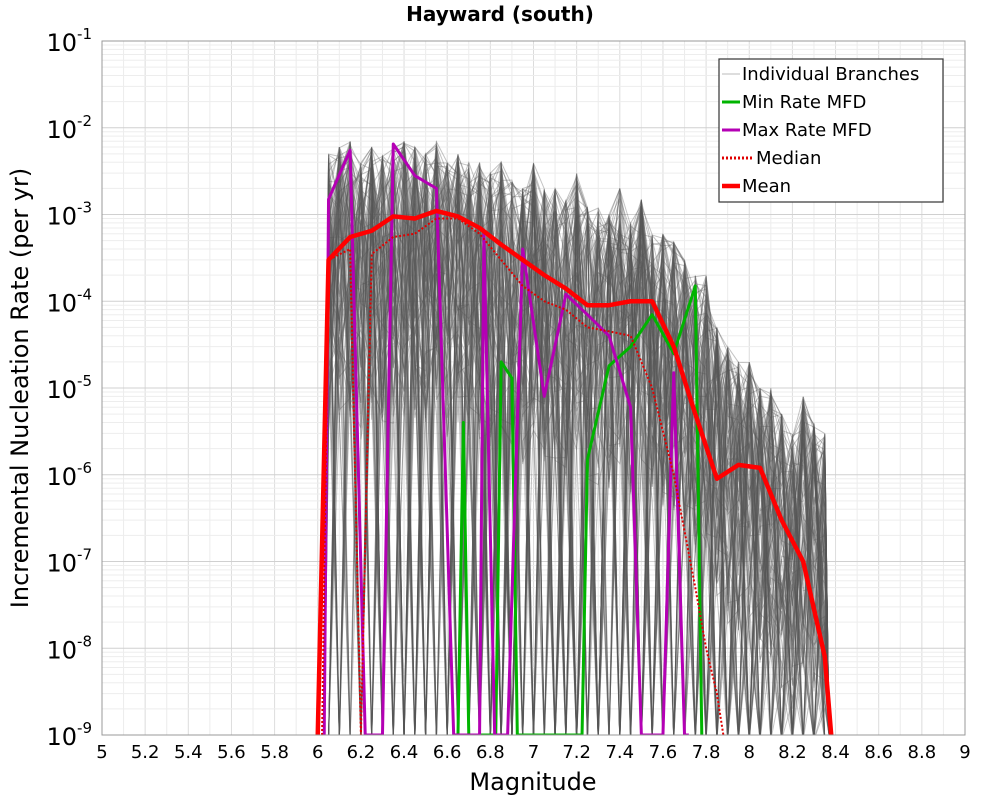  I want to click on x-tick-label: 9, so click(964, 752).